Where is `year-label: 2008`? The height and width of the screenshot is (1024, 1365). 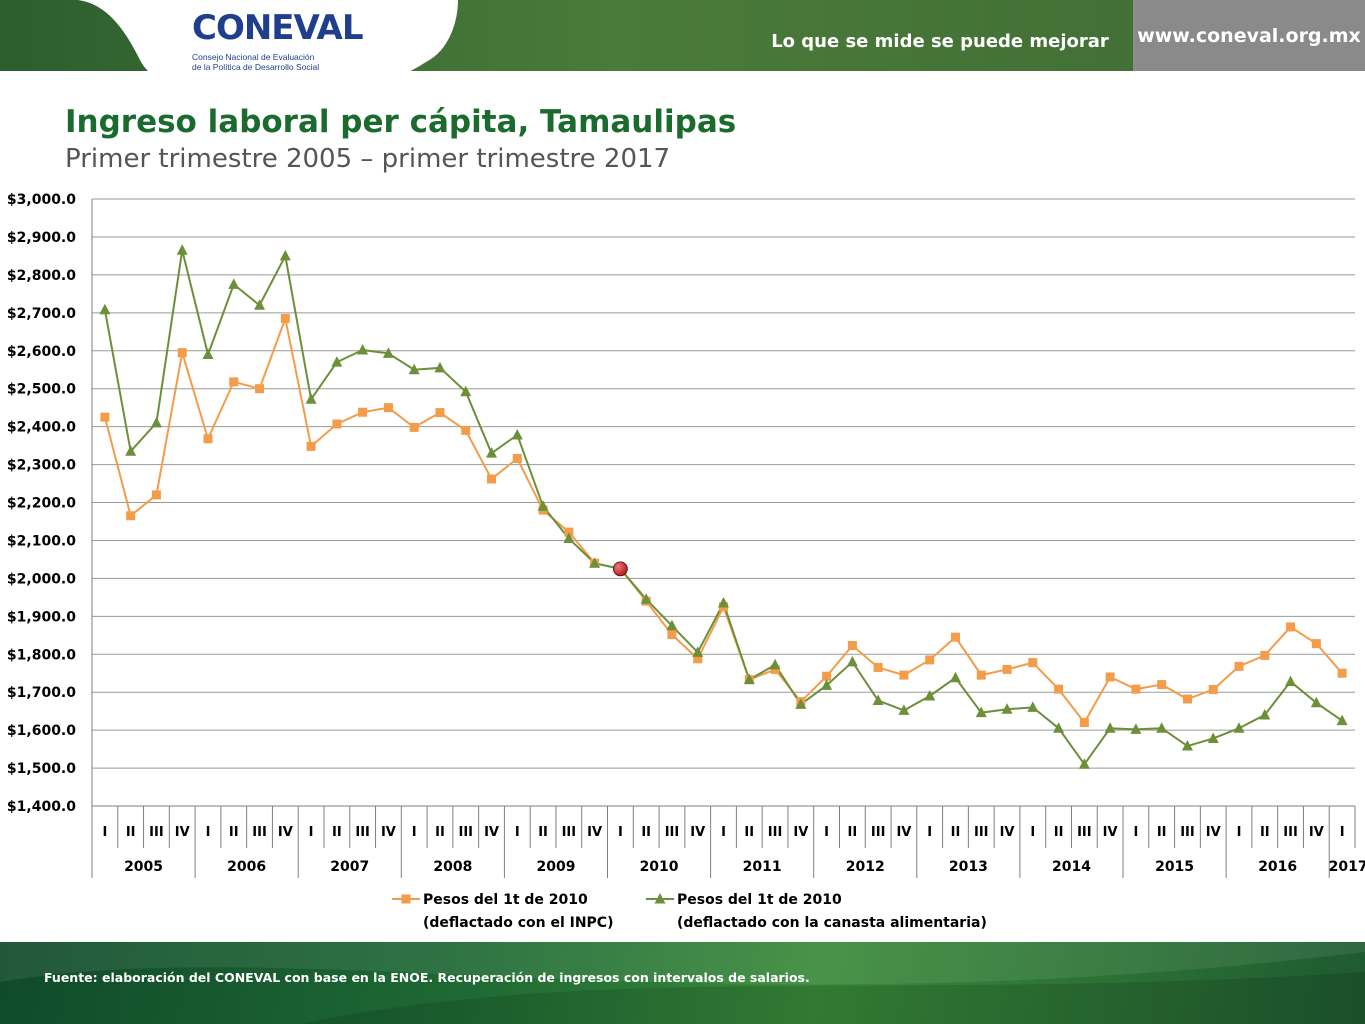
year-label: 2008 is located at coordinates (452, 867).